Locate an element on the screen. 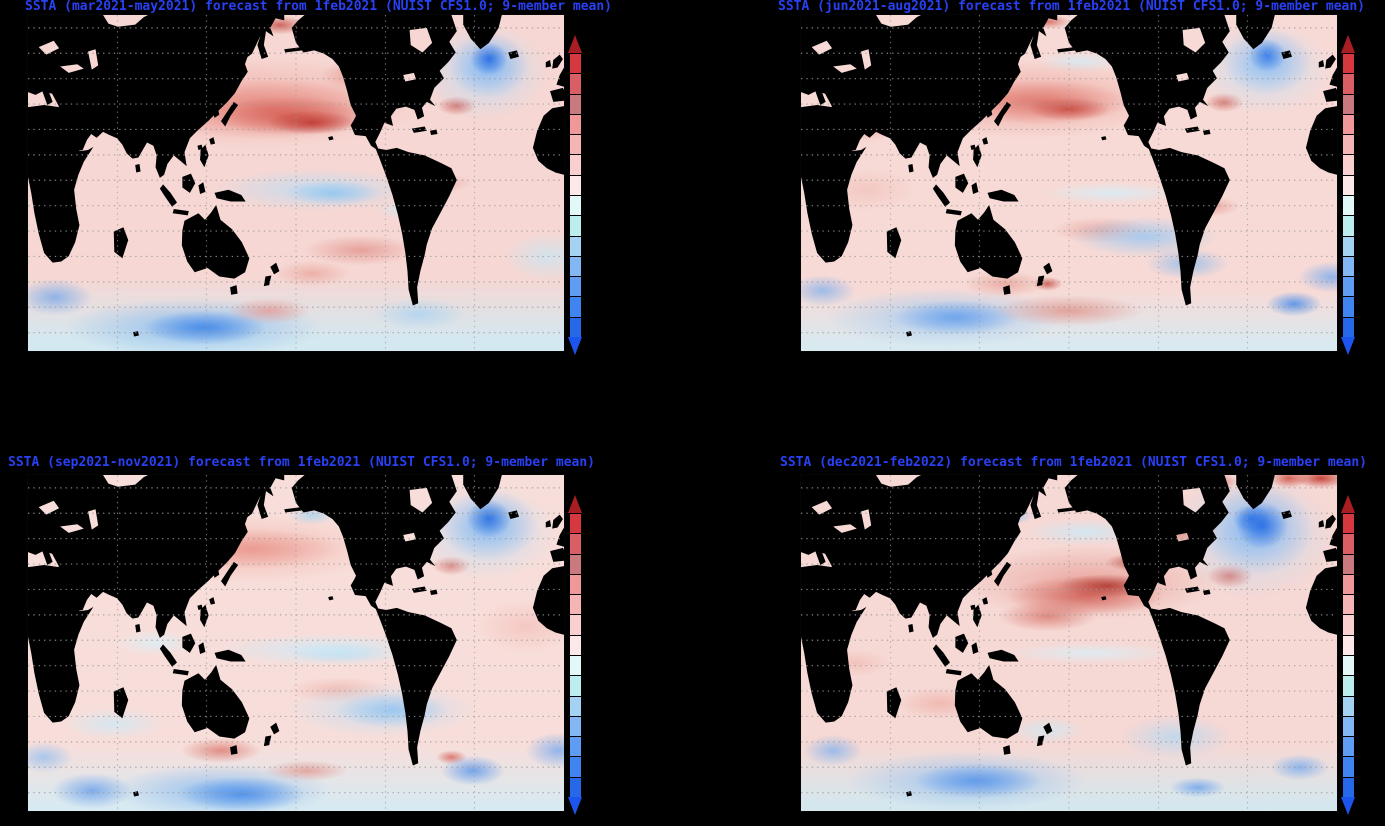 The width and height of the screenshot is (1385, 826). colorbar-mam is located at coordinates (575, 195).